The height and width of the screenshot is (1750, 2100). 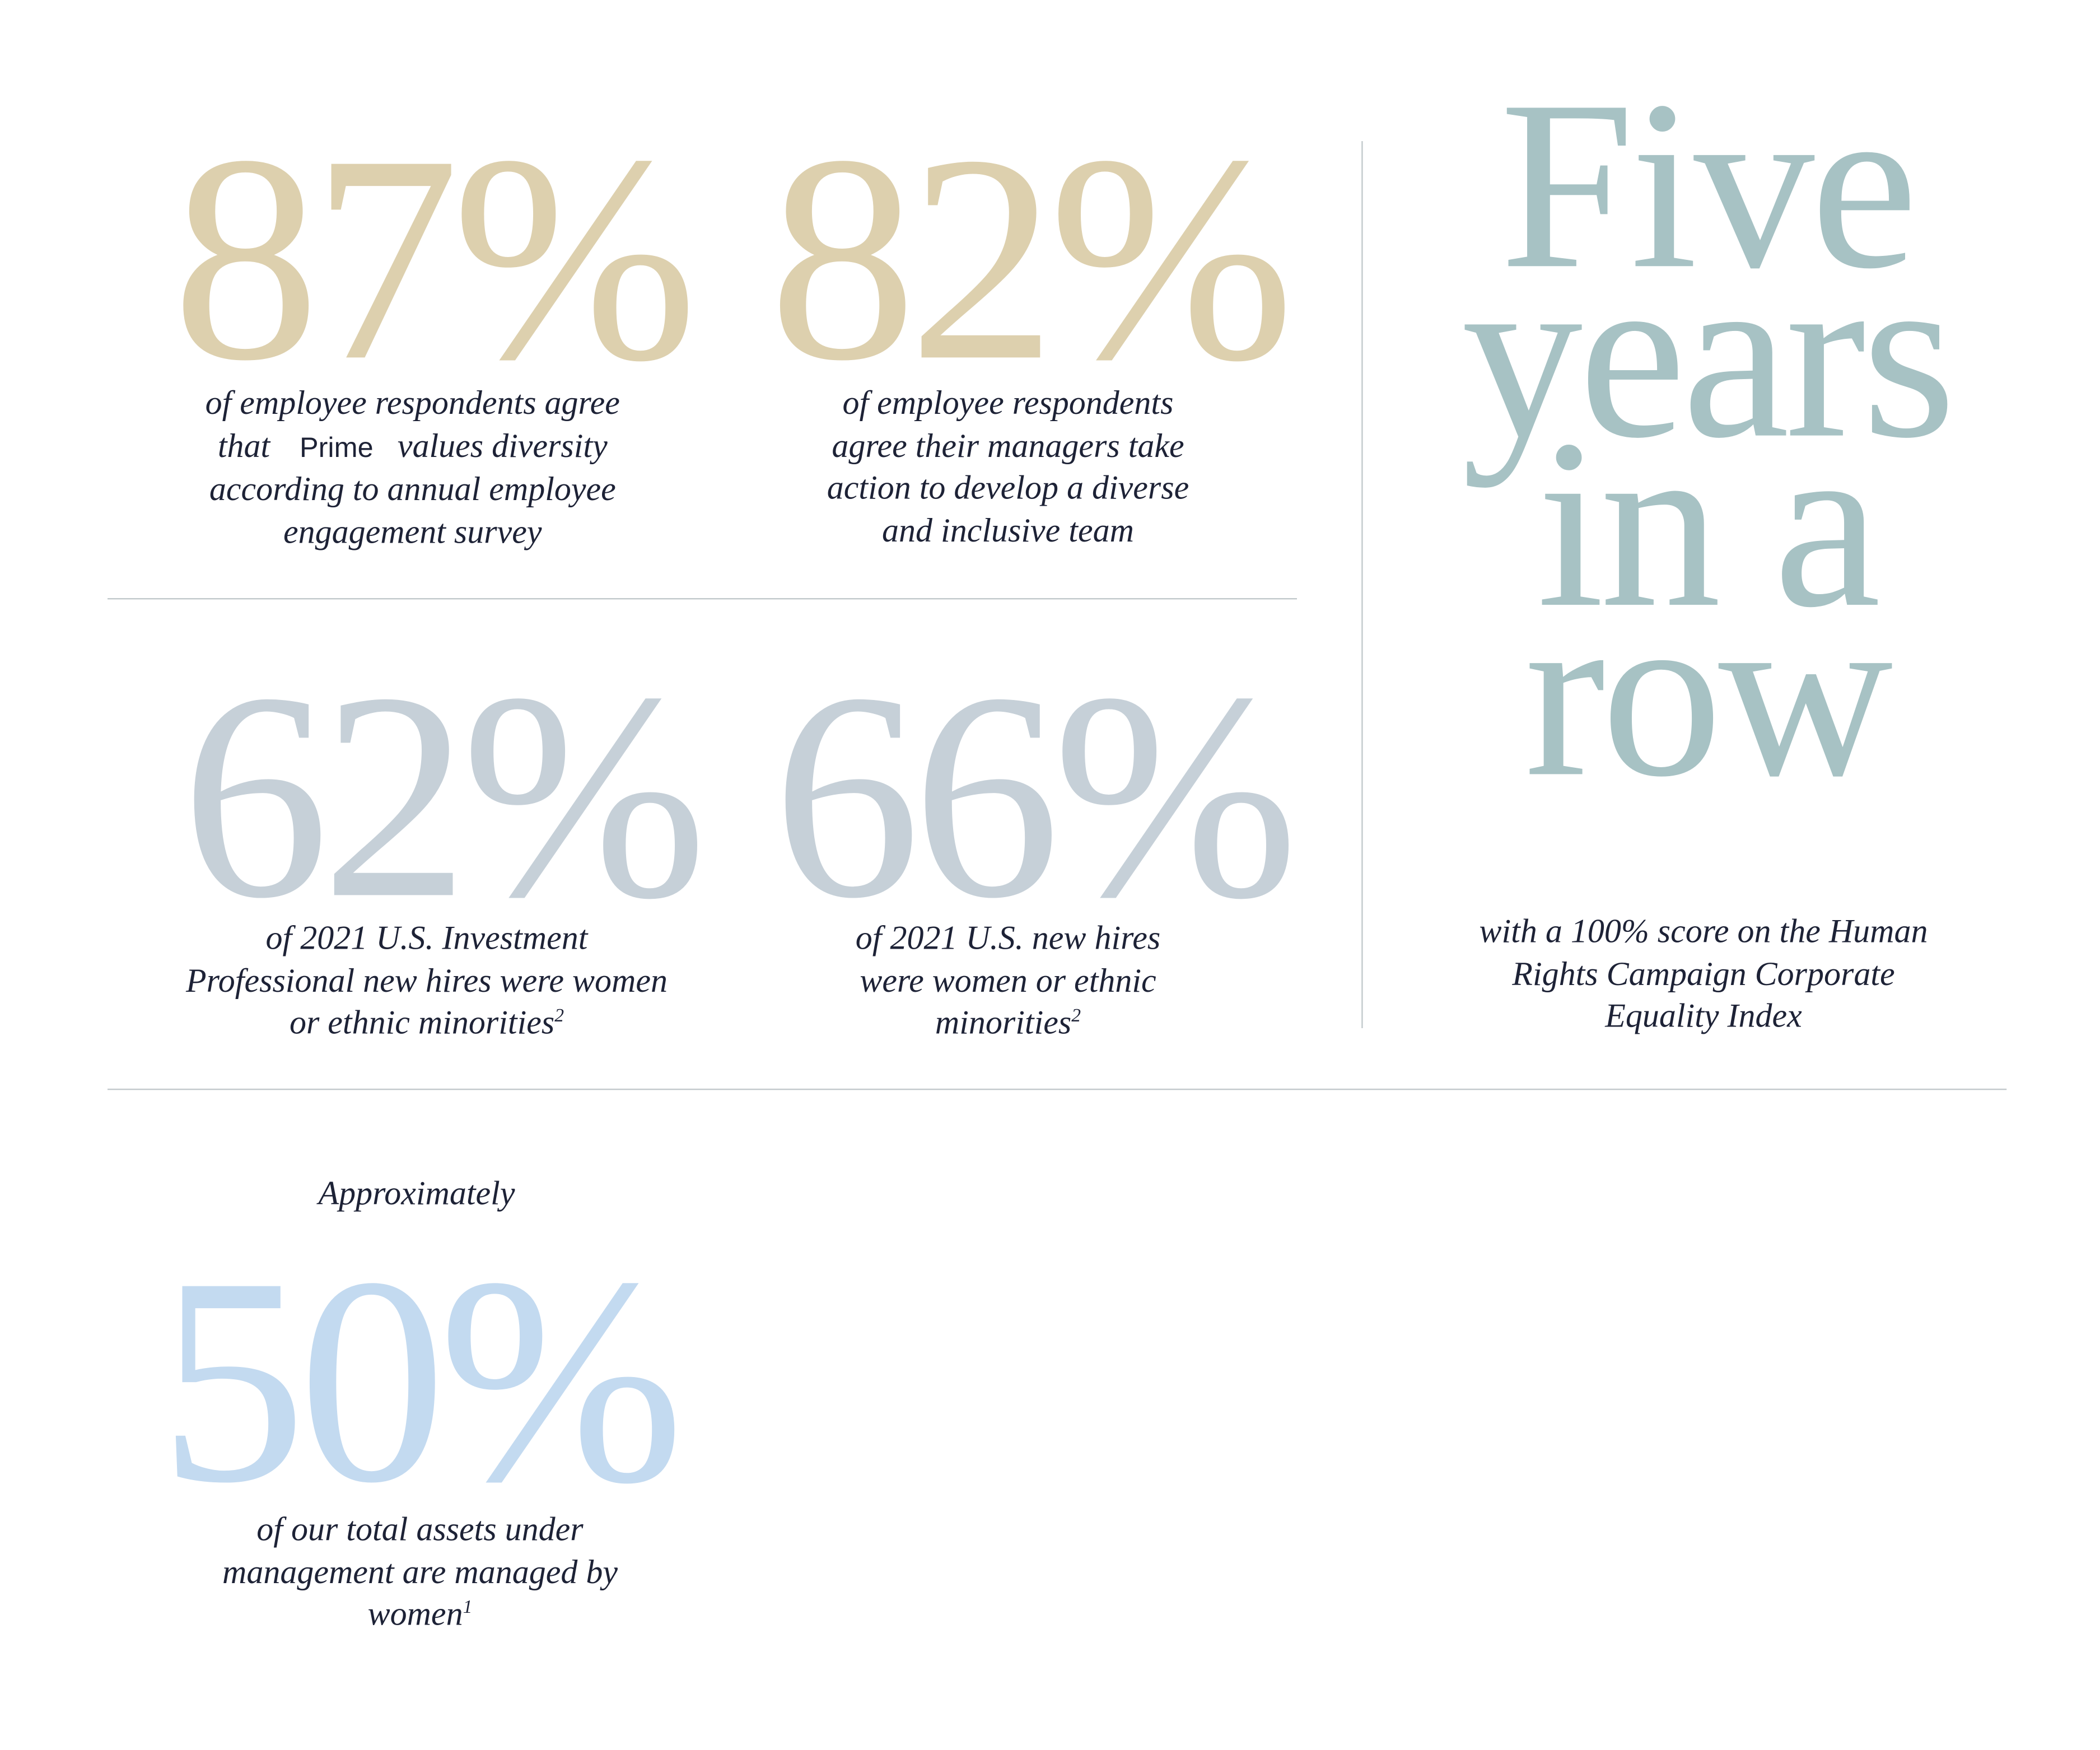 What do you see at coordinates (1008, 939) in the screenshot?
I see `caption-line: of 2021 U.S. new hires` at bounding box center [1008, 939].